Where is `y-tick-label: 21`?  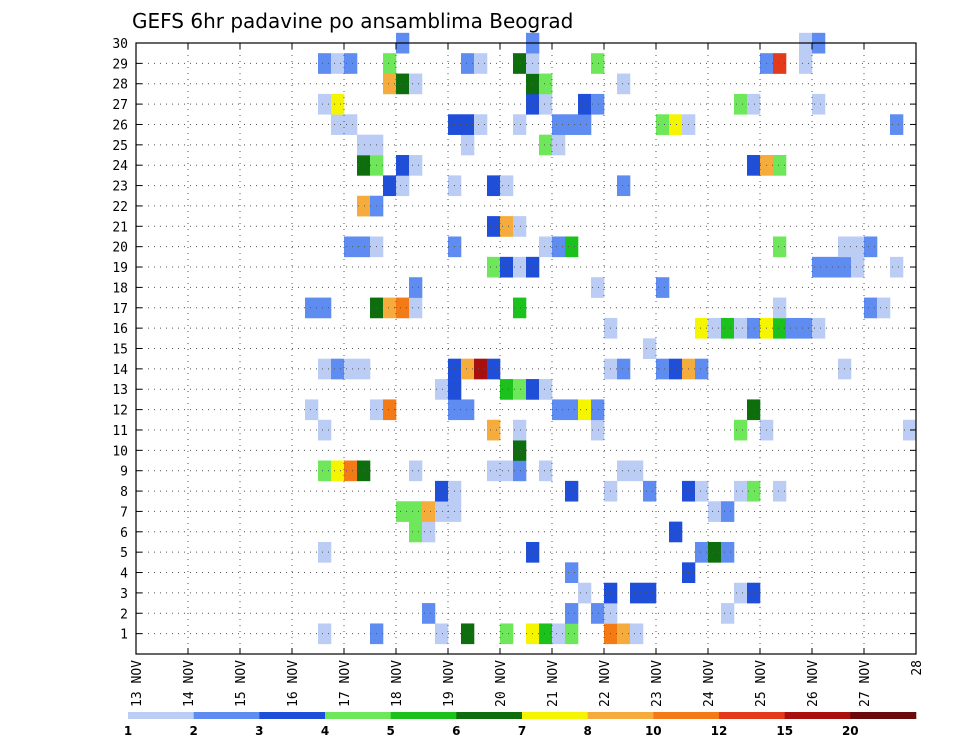
y-tick-label: 21 is located at coordinates (120, 227).